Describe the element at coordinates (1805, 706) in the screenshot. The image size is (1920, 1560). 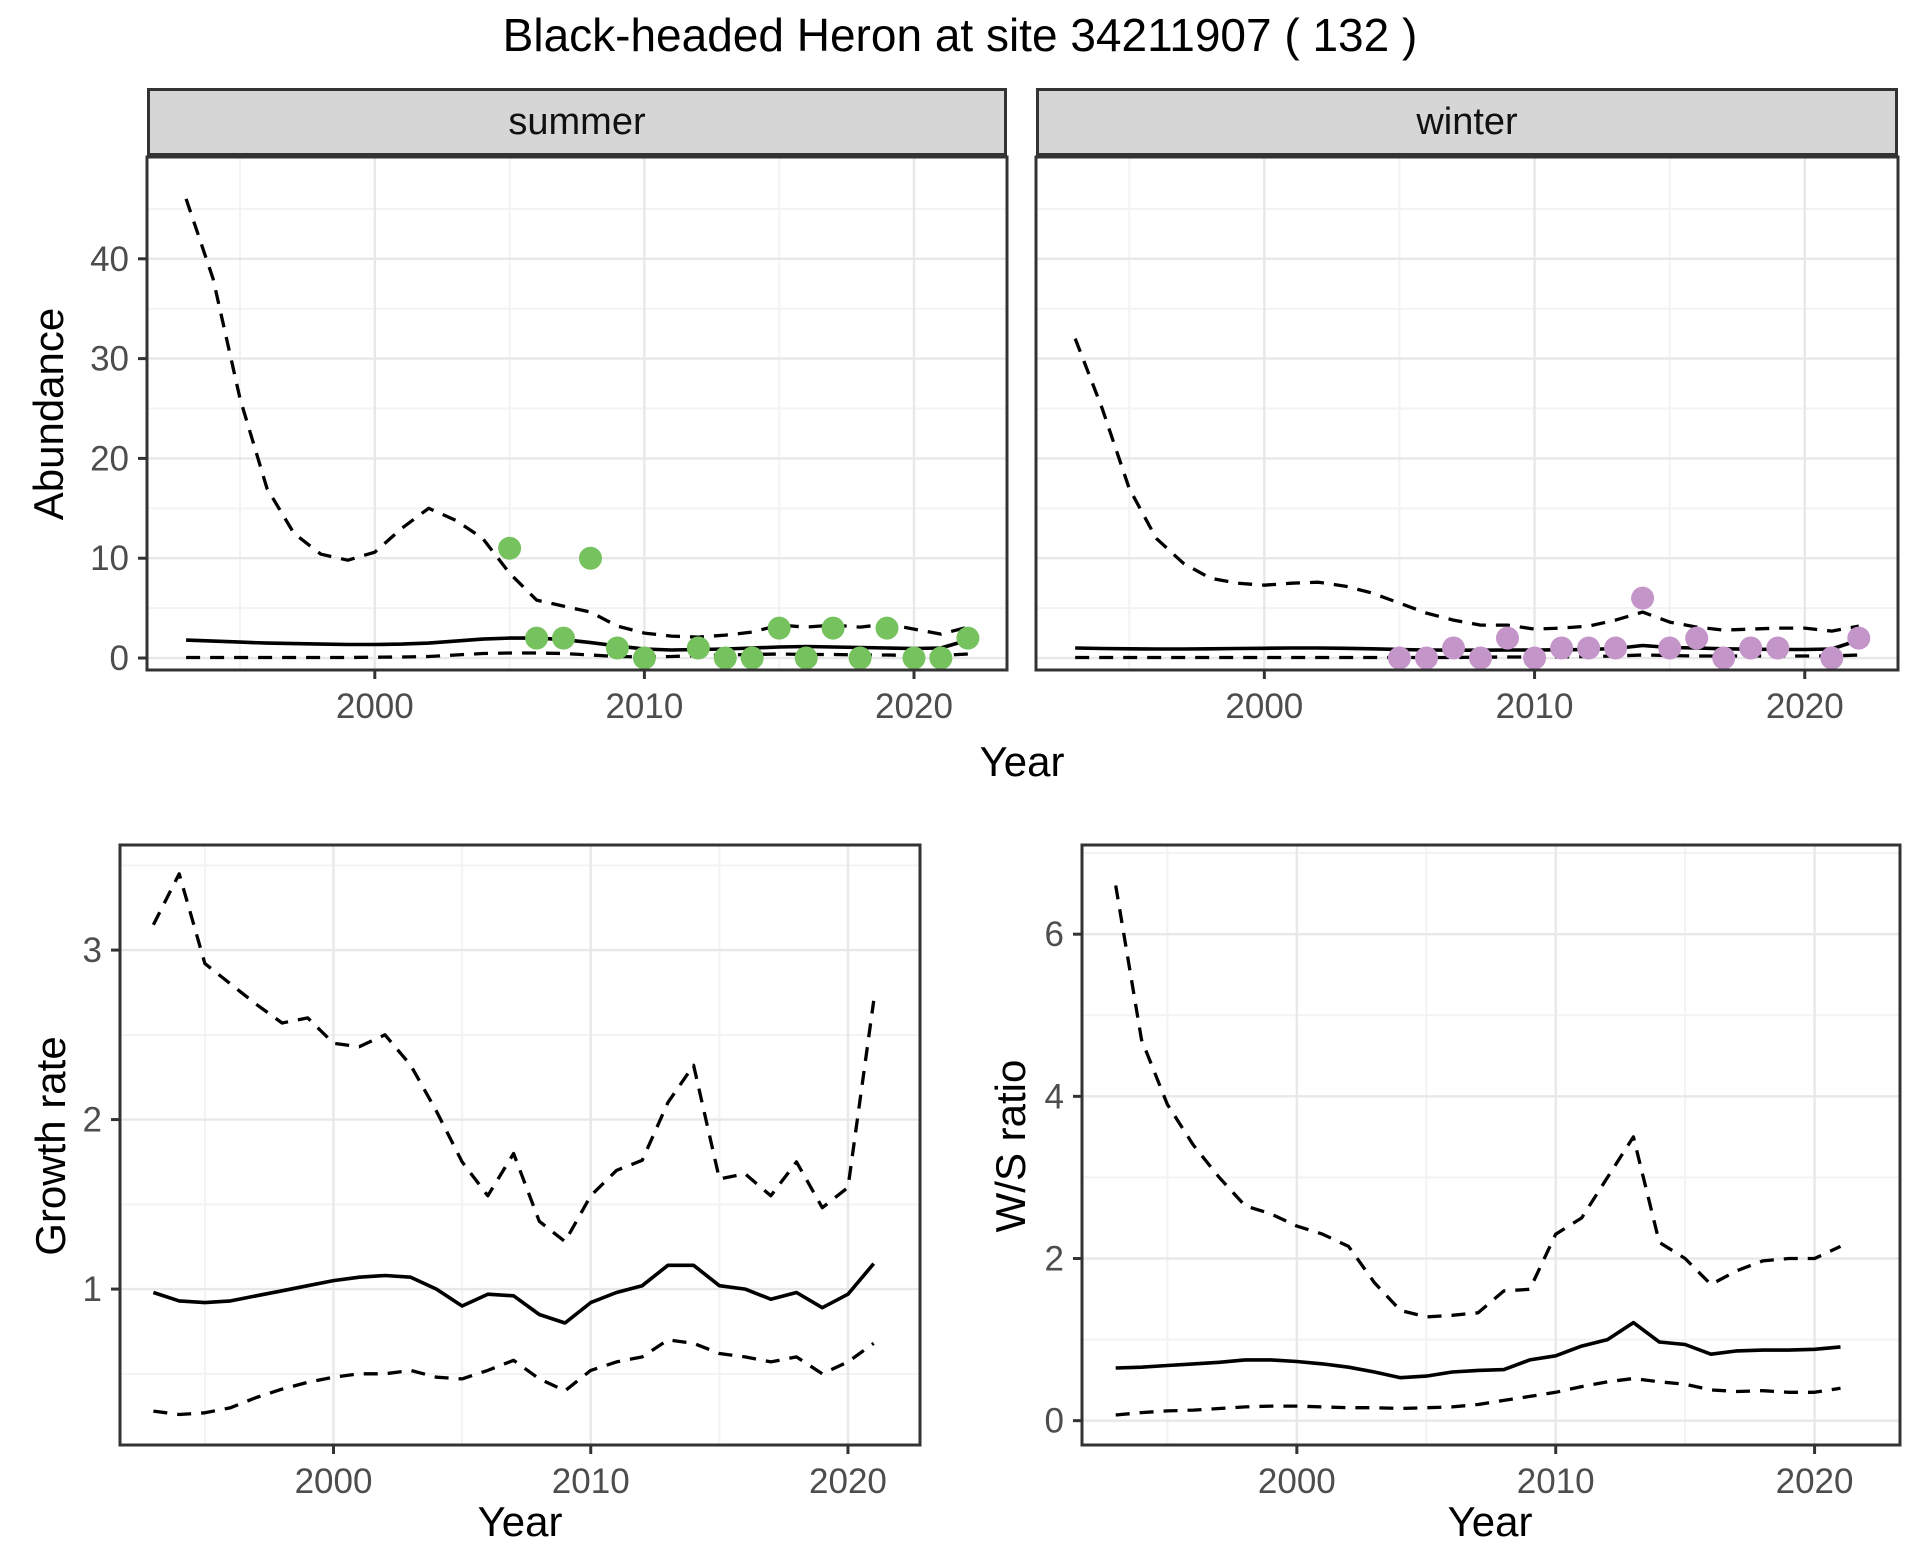
I see `x-tick-label-abundance-winter-2020: 2020` at that location.